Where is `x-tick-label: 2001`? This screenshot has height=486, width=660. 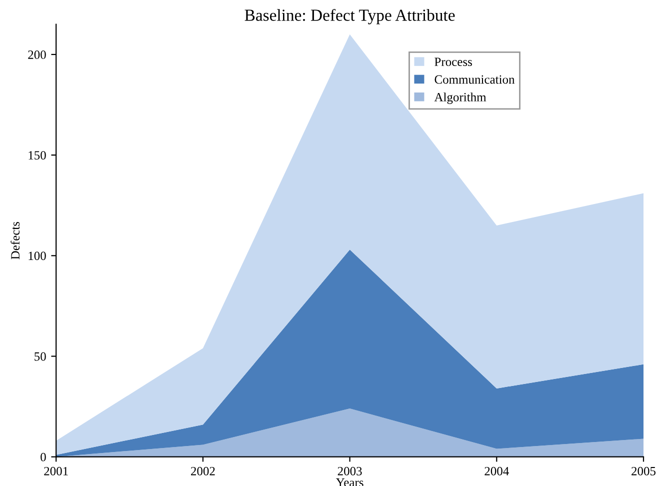
x-tick-label: 2001 is located at coordinates (56, 471).